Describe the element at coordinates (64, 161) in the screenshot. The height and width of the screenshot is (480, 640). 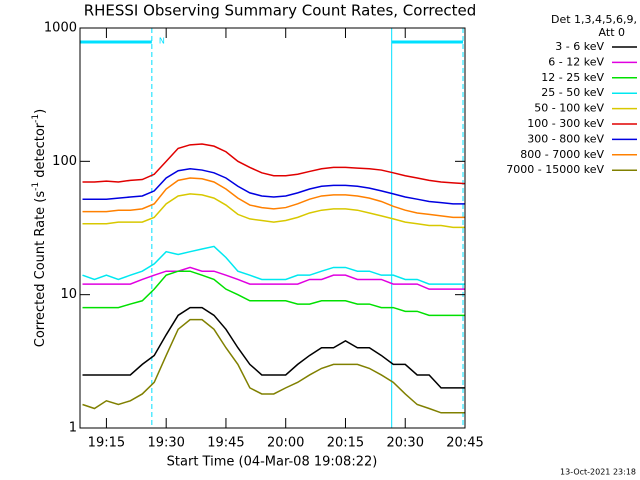
I see `y-tick-label: 100` at that location.